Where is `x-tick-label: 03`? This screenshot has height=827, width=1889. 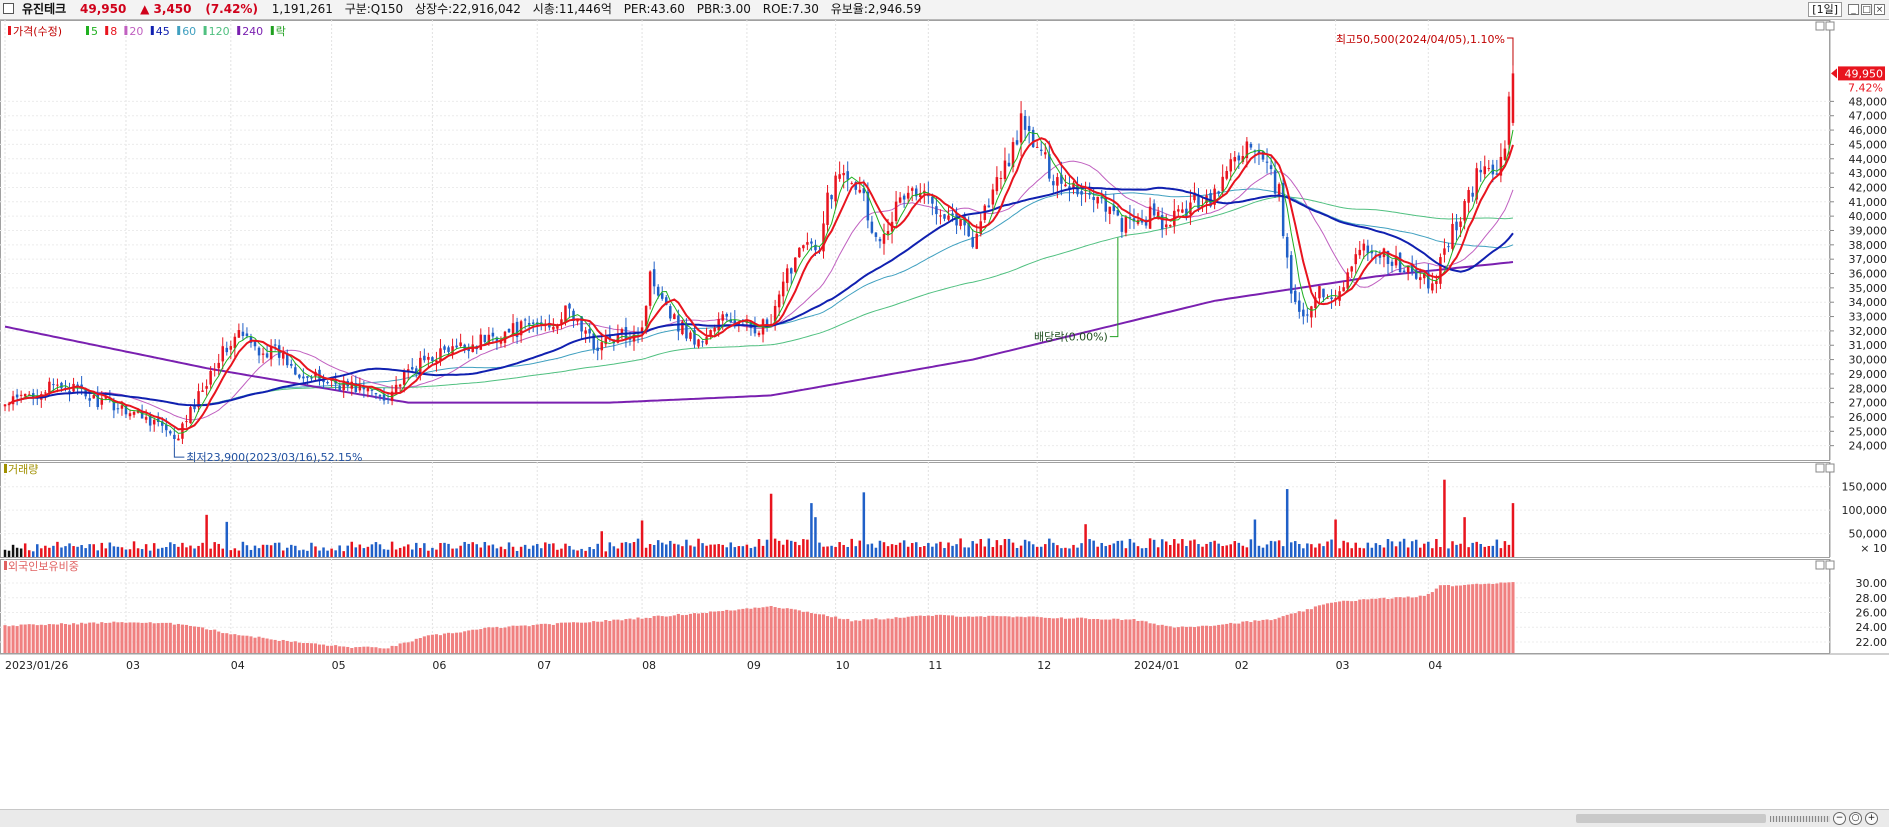
x-tick-label: 03 is located at coordinates (133, 665).